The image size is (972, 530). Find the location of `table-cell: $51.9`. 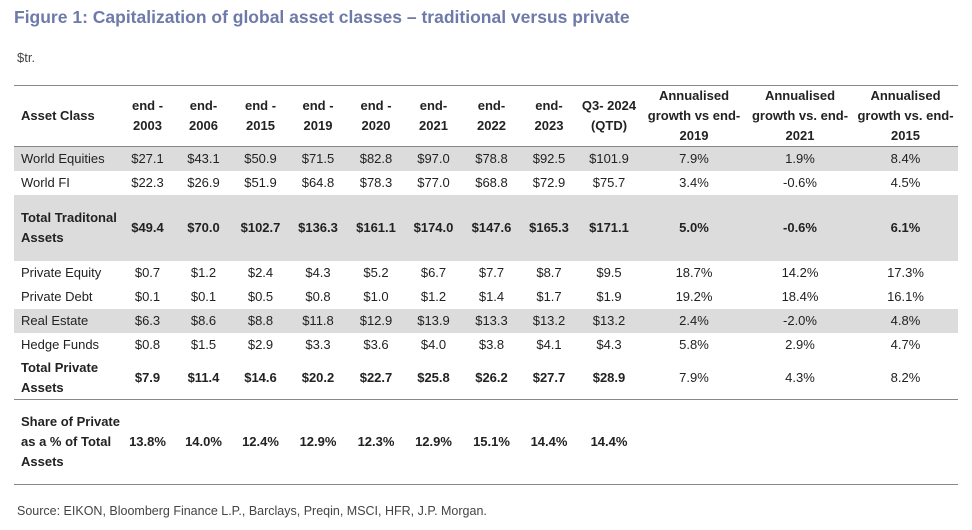

table-cell: $51.9 is located at coordinates (260, 182).